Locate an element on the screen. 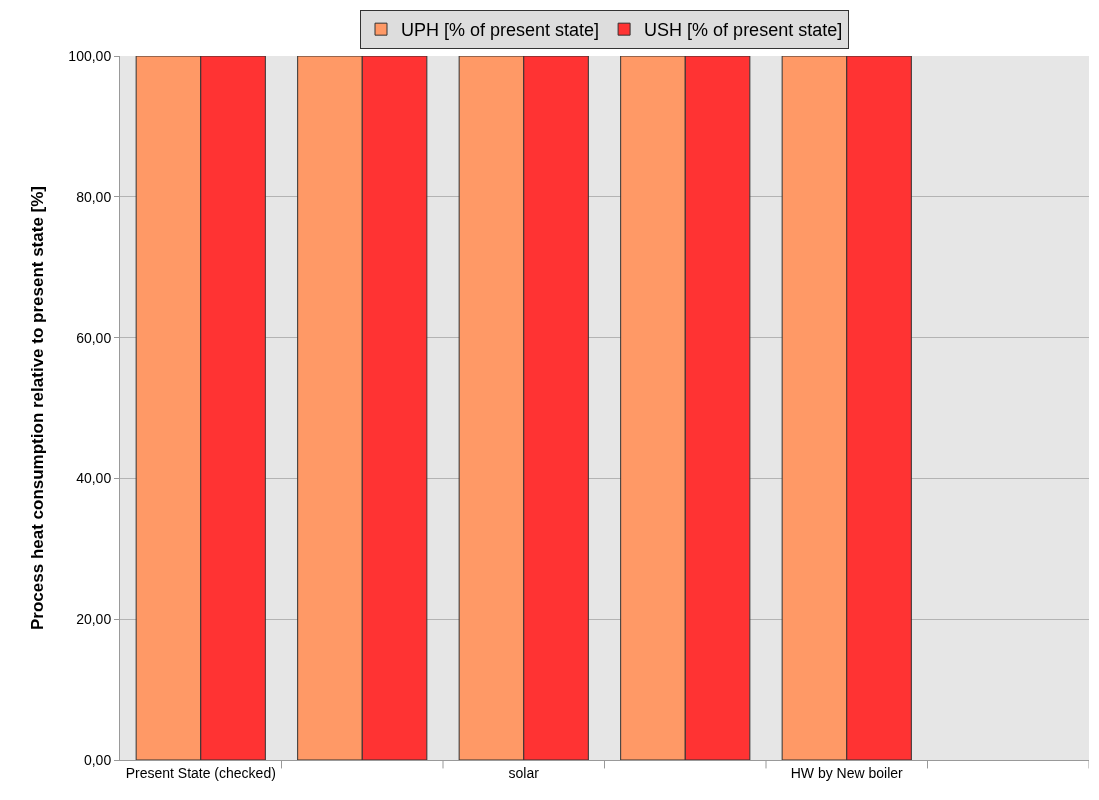 The width and height of the screenshot is (1099, 800). x-tick-label: Present State (checked) is located at coordinates (200, 772).